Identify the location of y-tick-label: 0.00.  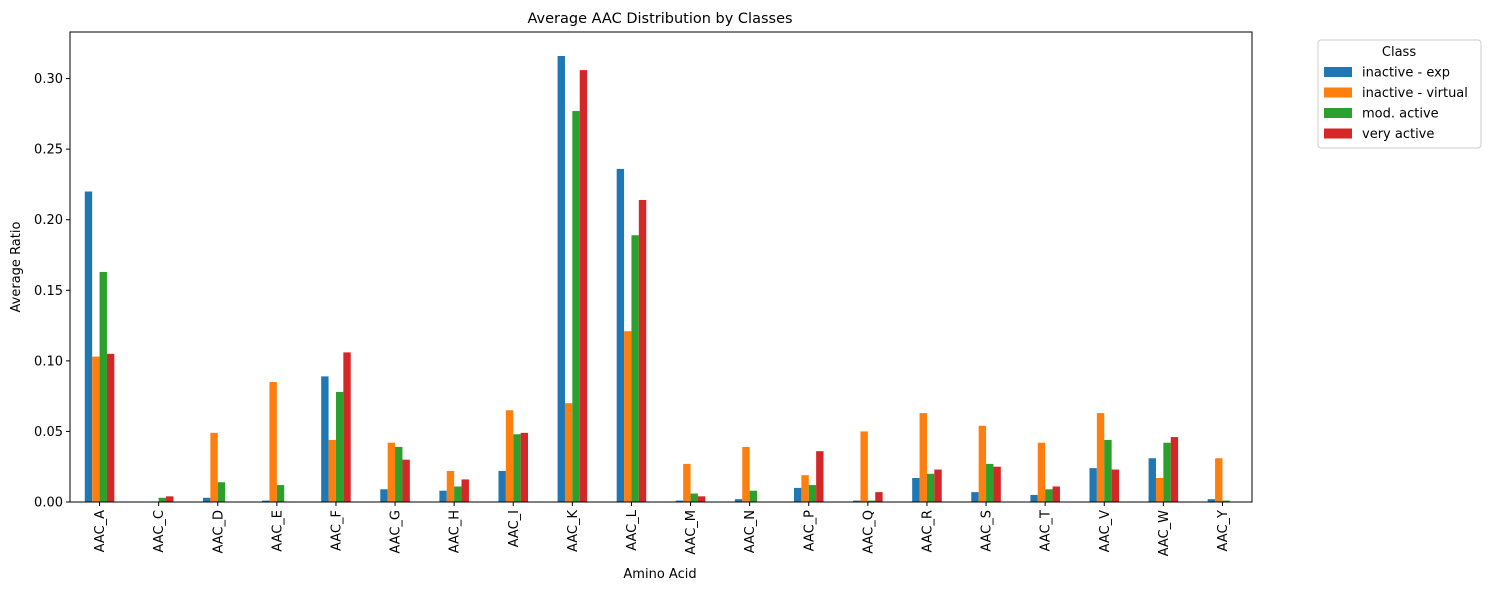
(48, 503).